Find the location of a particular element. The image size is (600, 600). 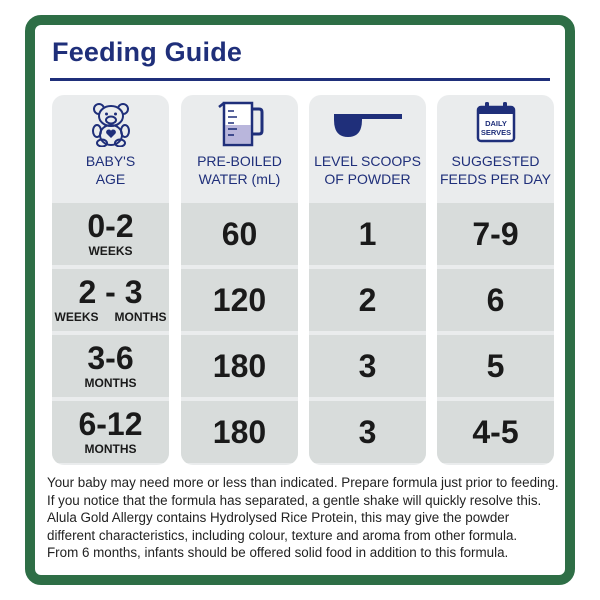

calendar-icon-text: DAILY is located at coordinates (496, 123).